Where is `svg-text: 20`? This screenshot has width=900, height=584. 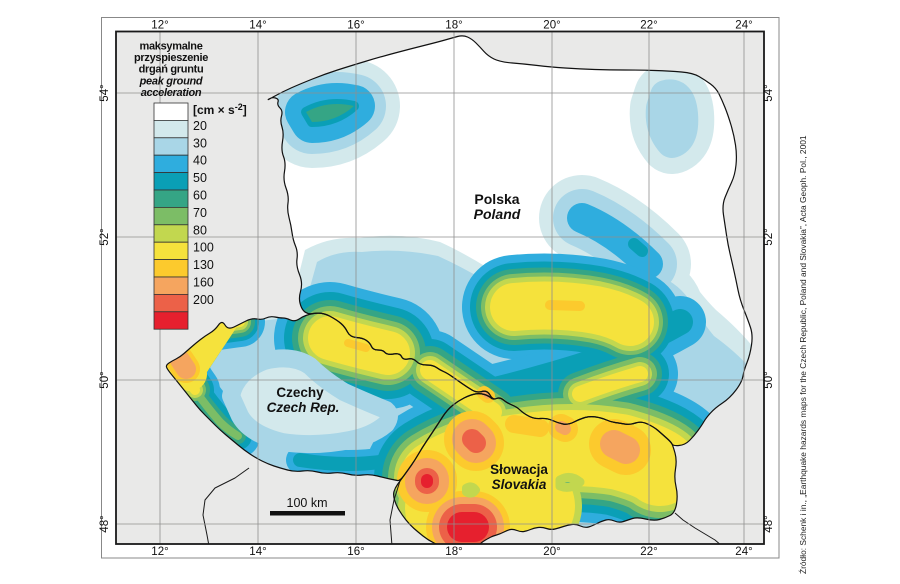
svg-text: 20 is located at coordinates (200, 126).